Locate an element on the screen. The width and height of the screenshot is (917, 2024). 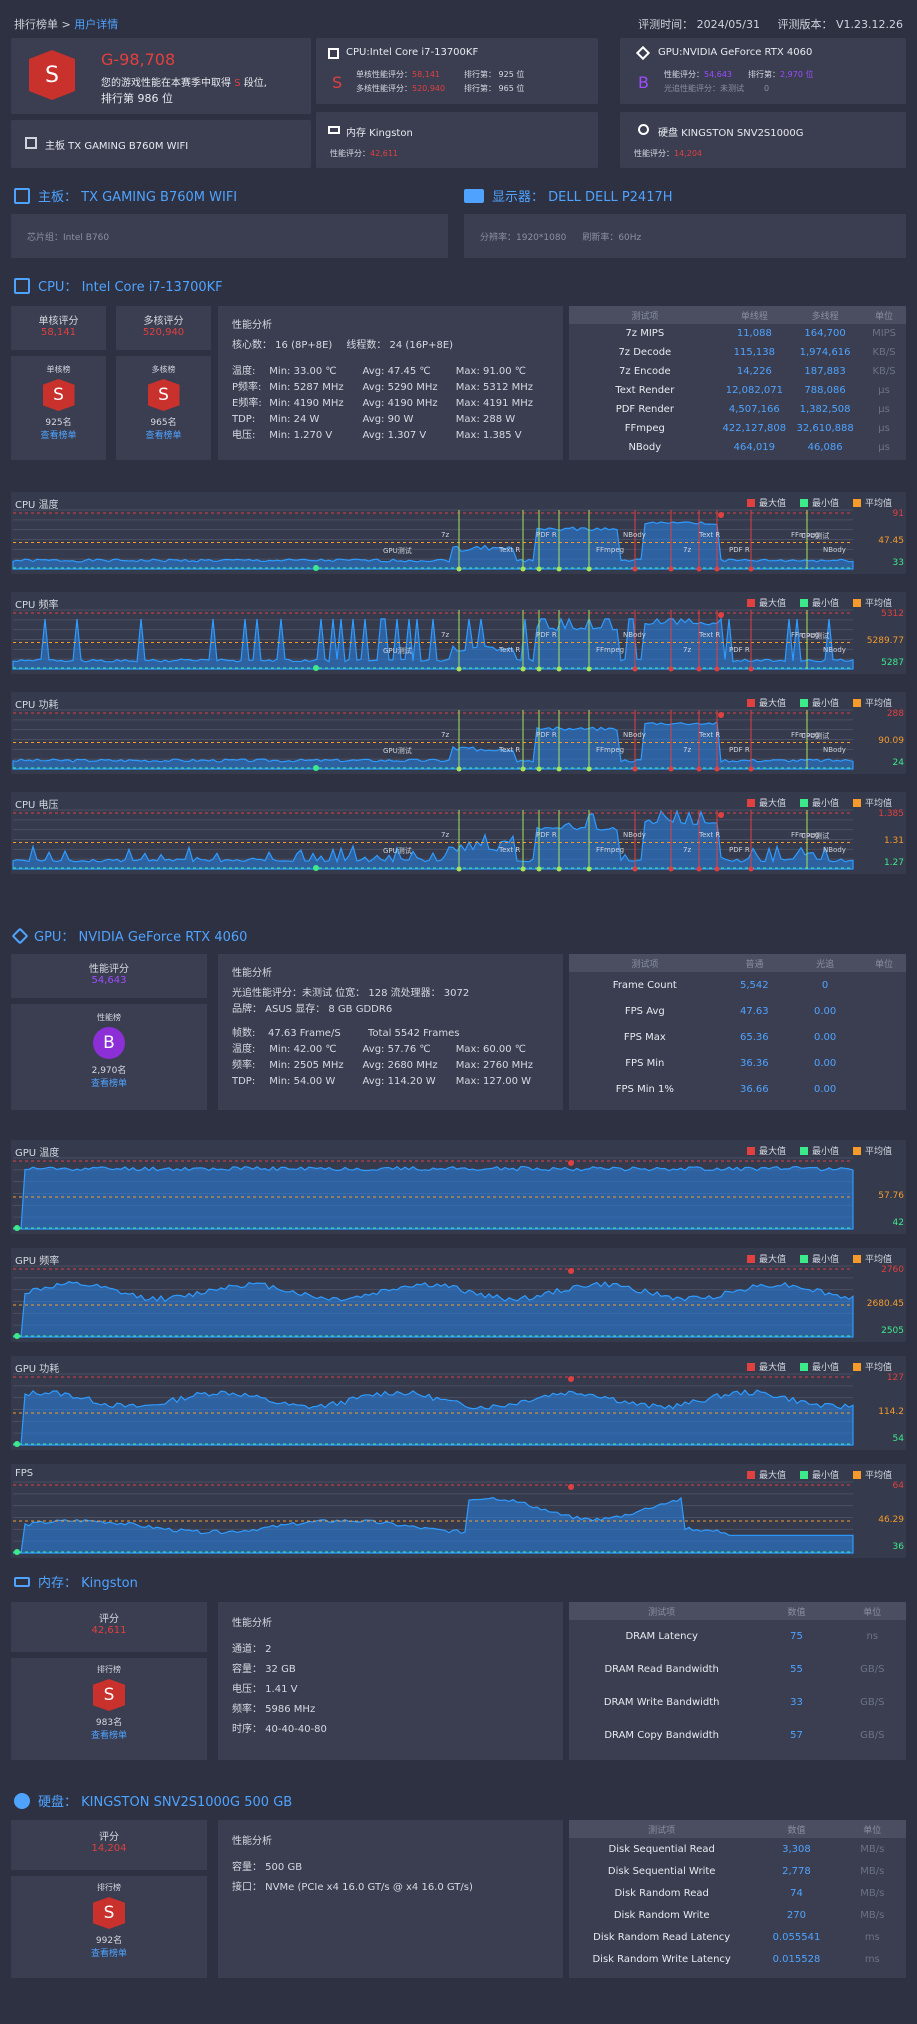
chart-legend: 最大值 最小值 平均值 is located at coordinates (819, 602).